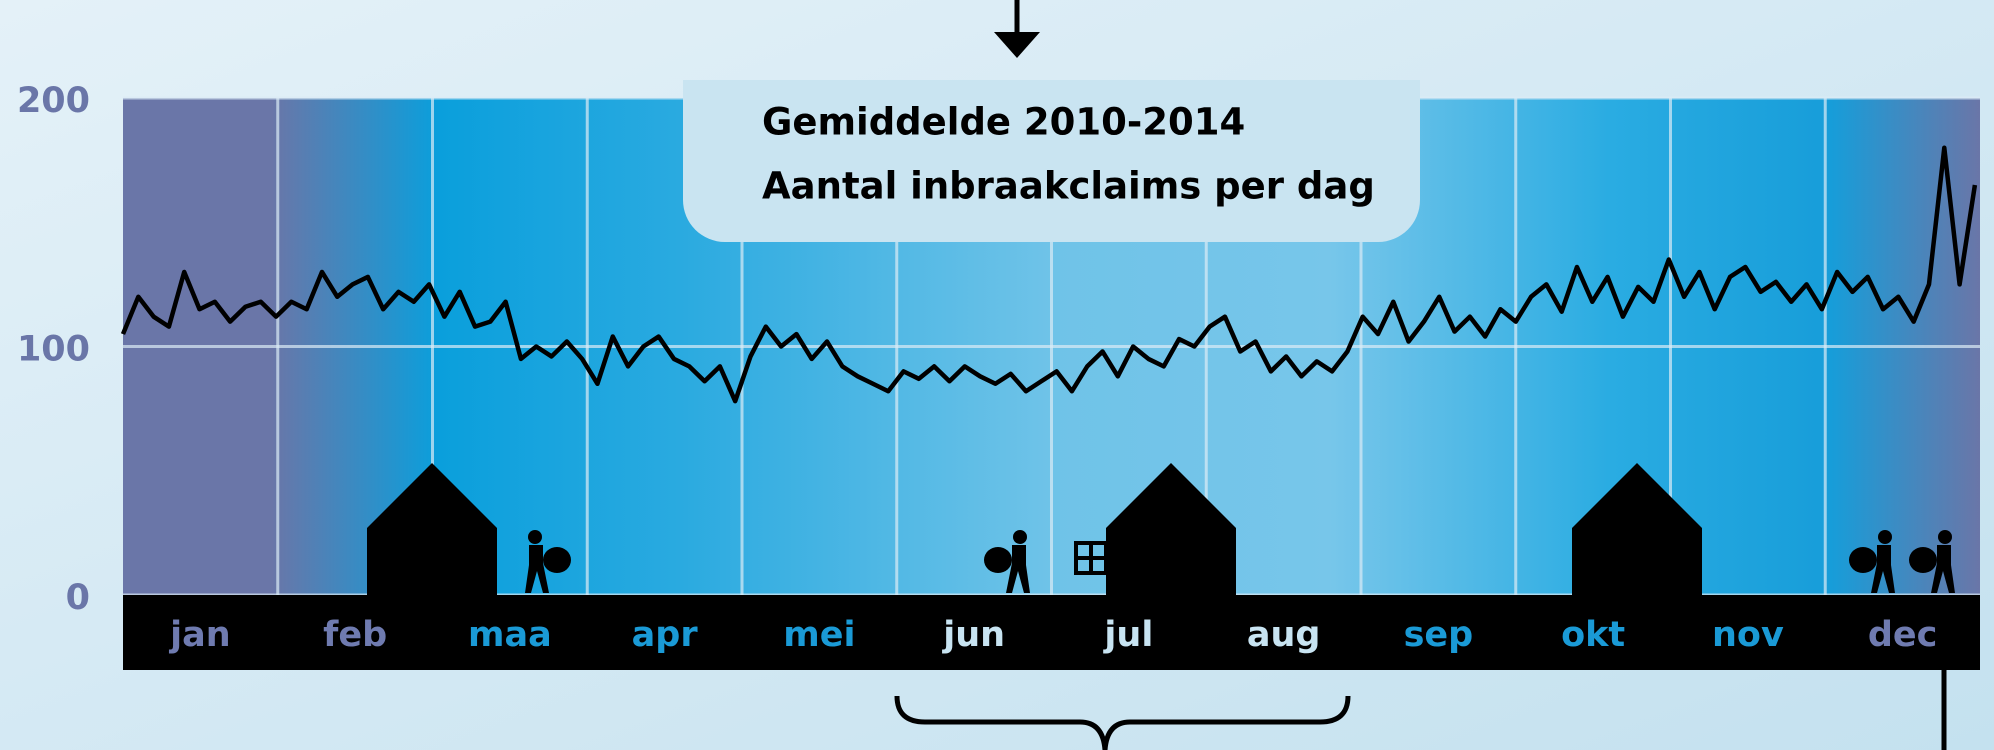  What do you see at coordinates (1593, 635) in the screenshot?
I see `month-label: okt` at bounding box center [1593, 635].